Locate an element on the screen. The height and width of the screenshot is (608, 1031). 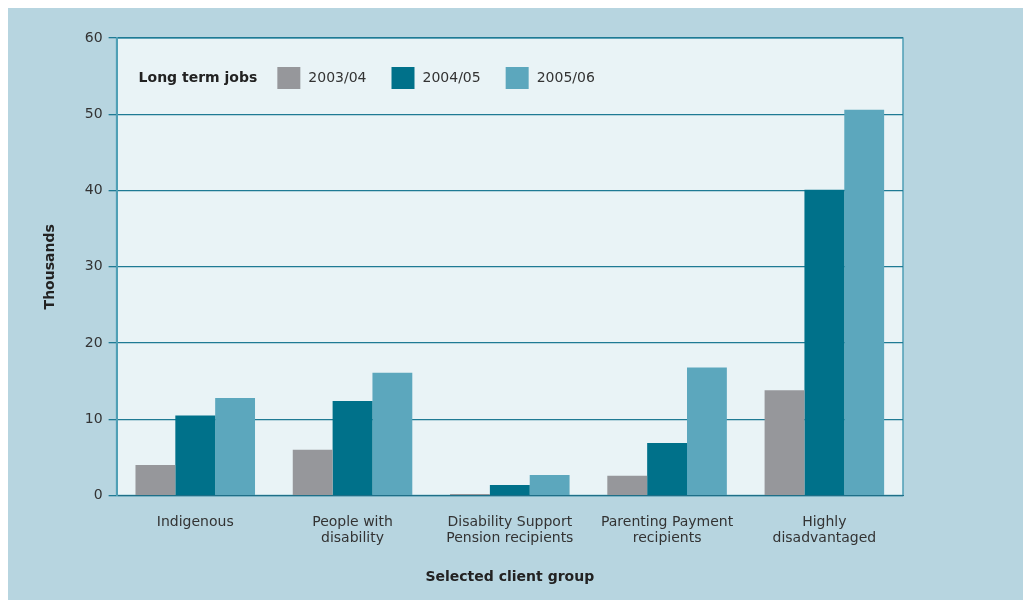
x-tick-label: People with disability is located at coordinates (352, 529).